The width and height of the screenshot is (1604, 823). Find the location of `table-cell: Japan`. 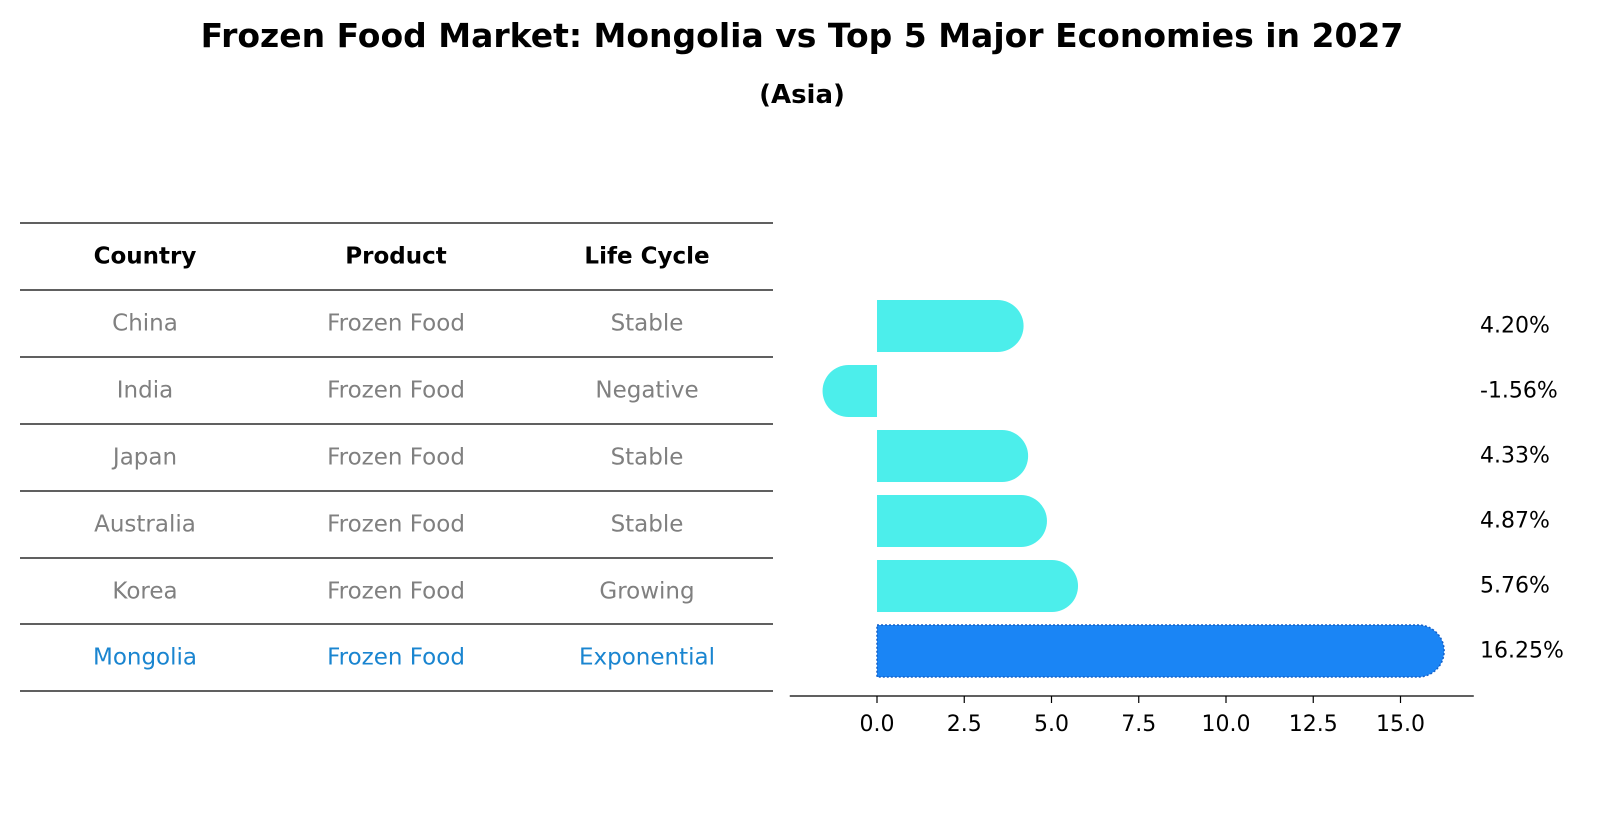

table-cell: Japan is located at coordinates (144, 458).